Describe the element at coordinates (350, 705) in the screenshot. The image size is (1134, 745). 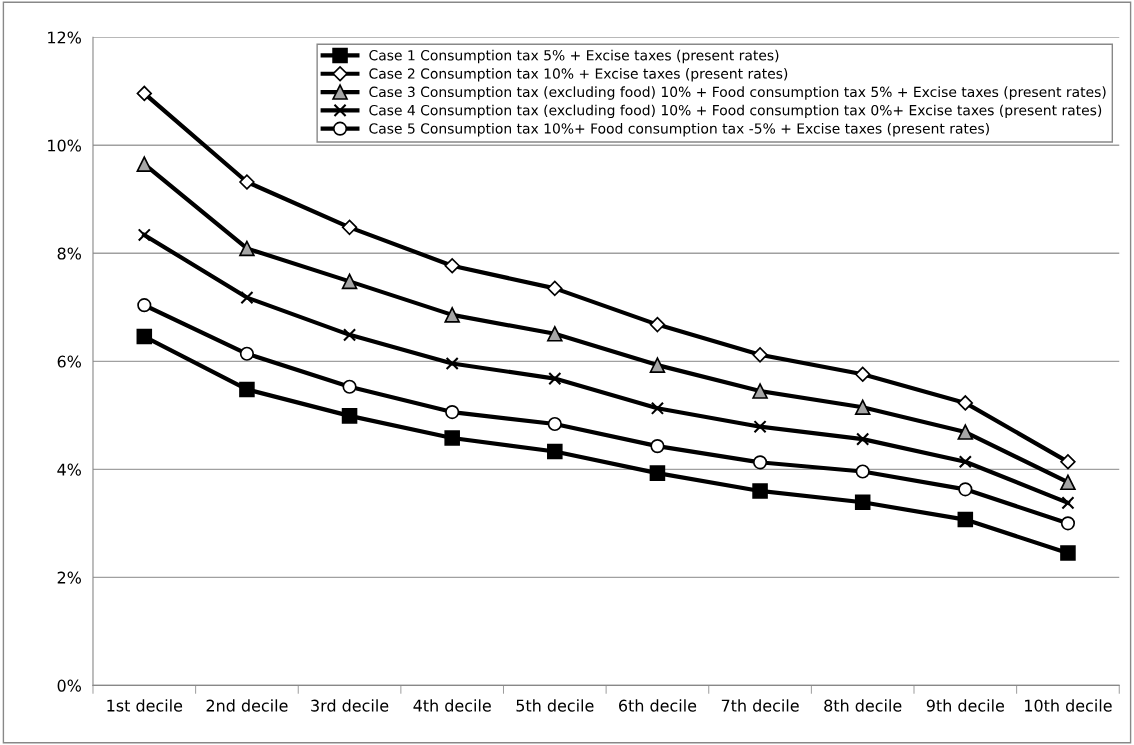
I see `x-tick-label: 3rd decile` at that location.